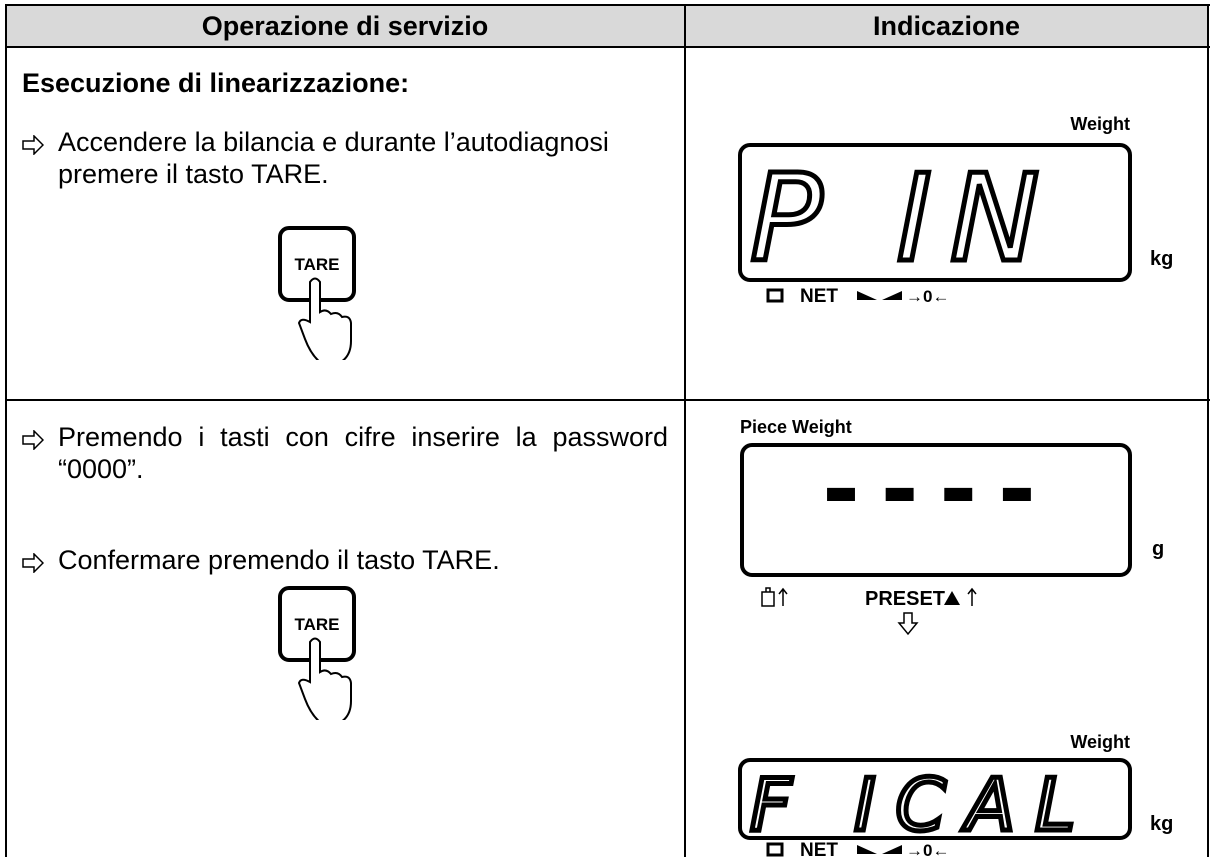 The width and height of the screenshot is (1213, 857). I want to click on display-segments: P IN, so click(904, 219).